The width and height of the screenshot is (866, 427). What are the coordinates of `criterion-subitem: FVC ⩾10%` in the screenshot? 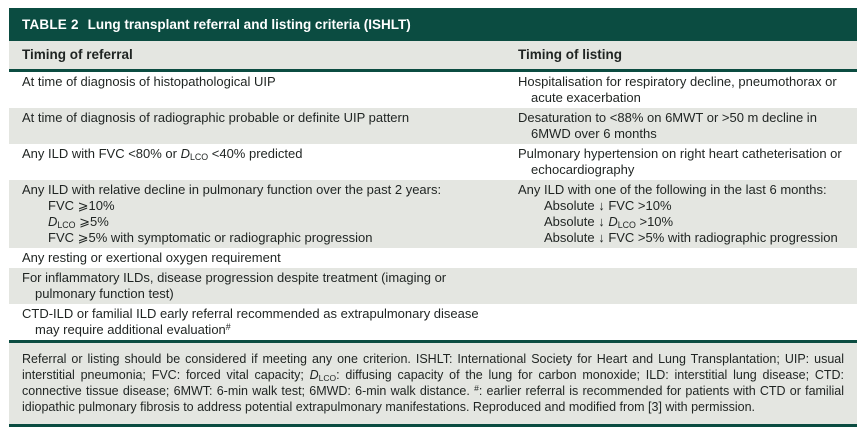 It's located at (81, 205).